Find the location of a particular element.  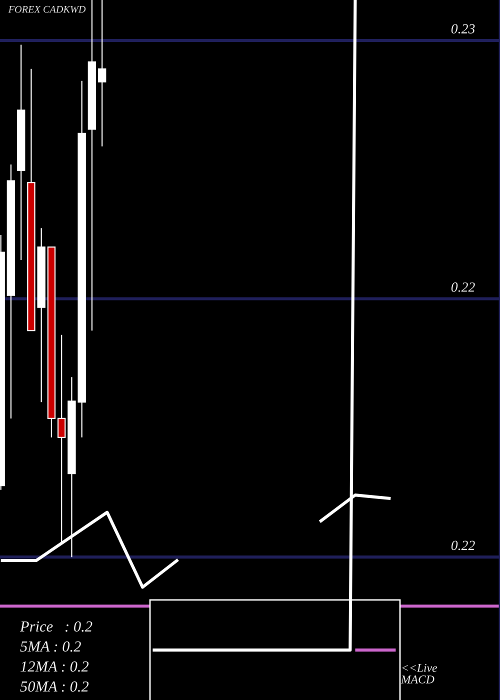

annotation: 12MA : 0.2 is located at coordinates (54, 666).